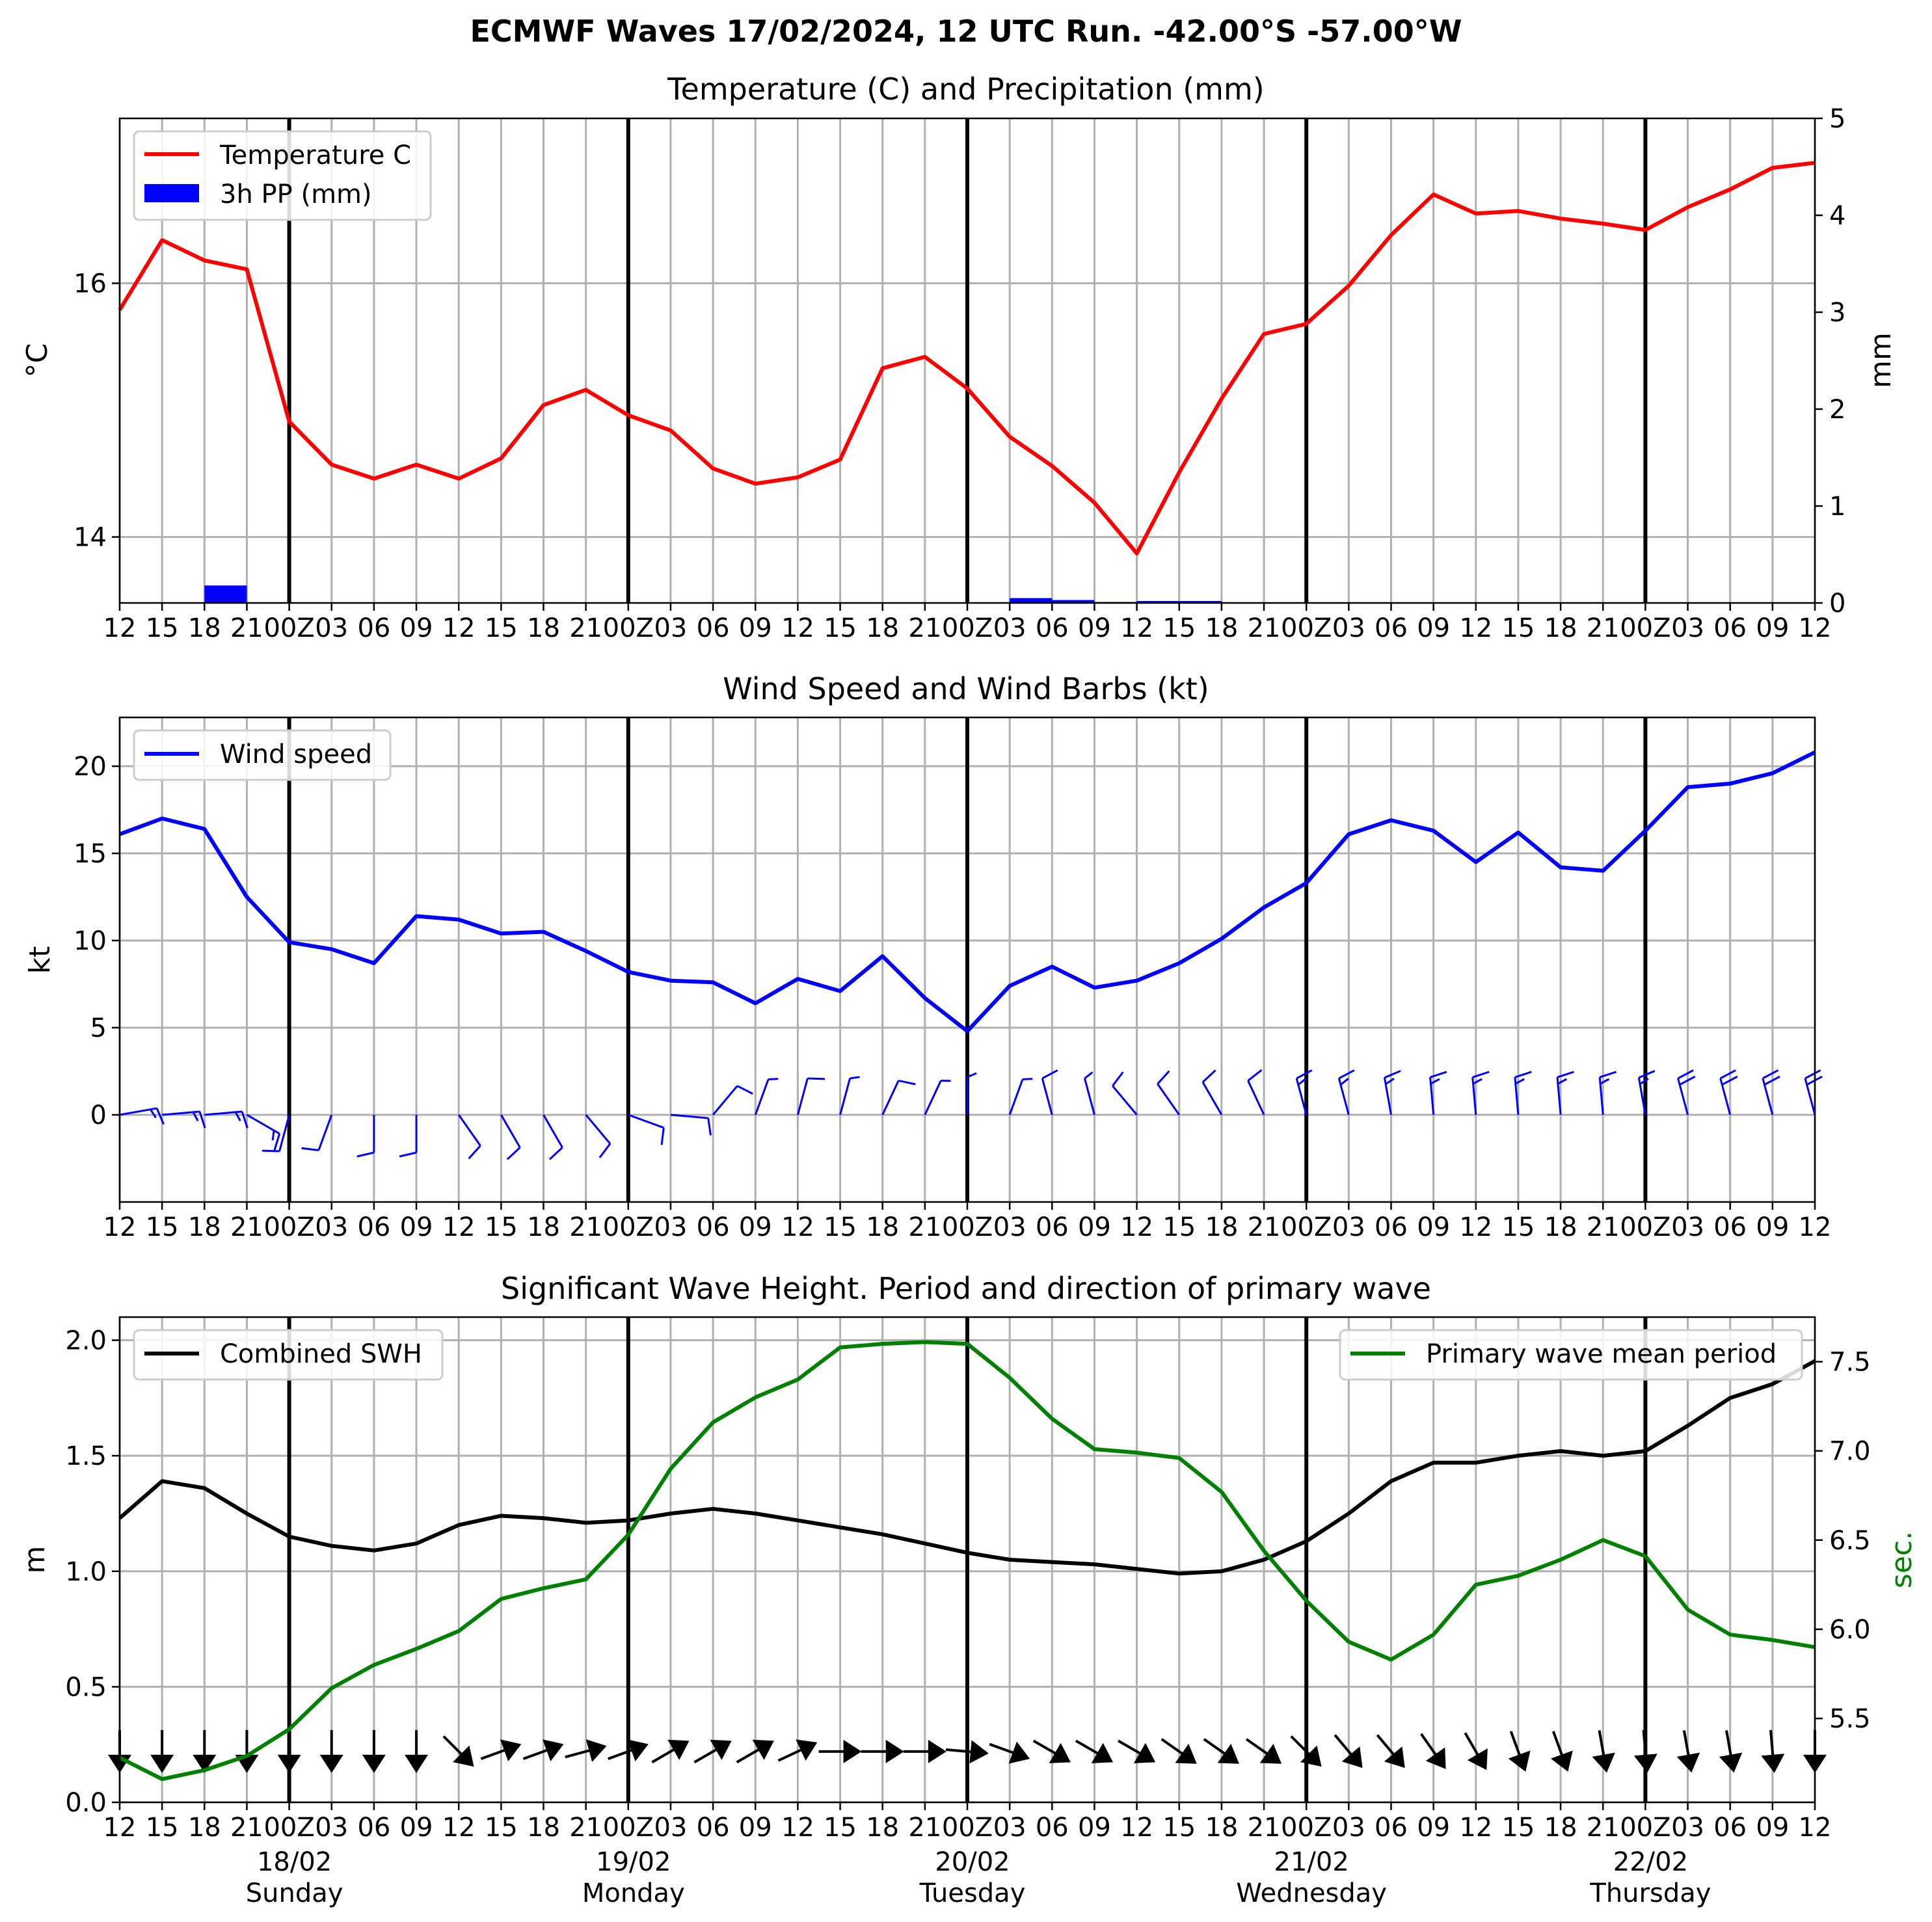 This screenshot has width=1932, height=1922. What do you see at coordinates (797, 1227) in the screenshot?
I see `wind-xtick-label: 12` at bounding box center [797, 1227].